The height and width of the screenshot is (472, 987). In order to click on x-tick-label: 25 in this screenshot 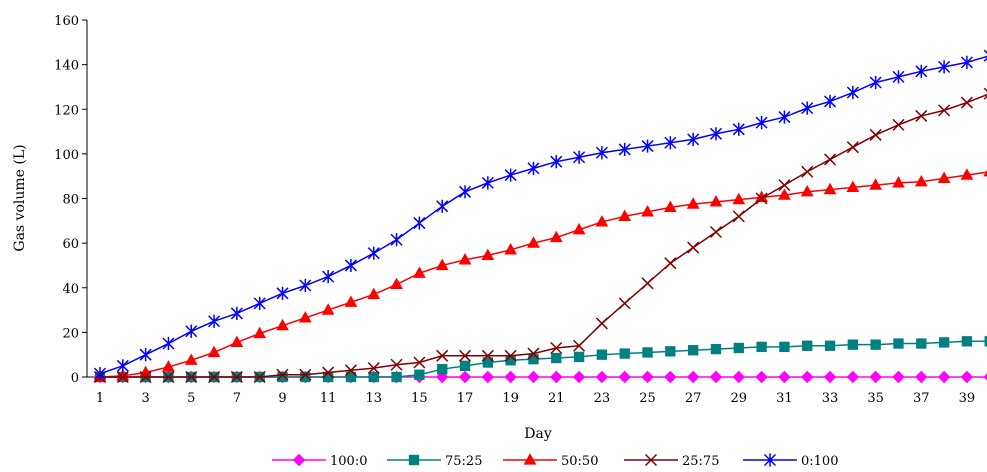, I will do `click(647, 398)`.